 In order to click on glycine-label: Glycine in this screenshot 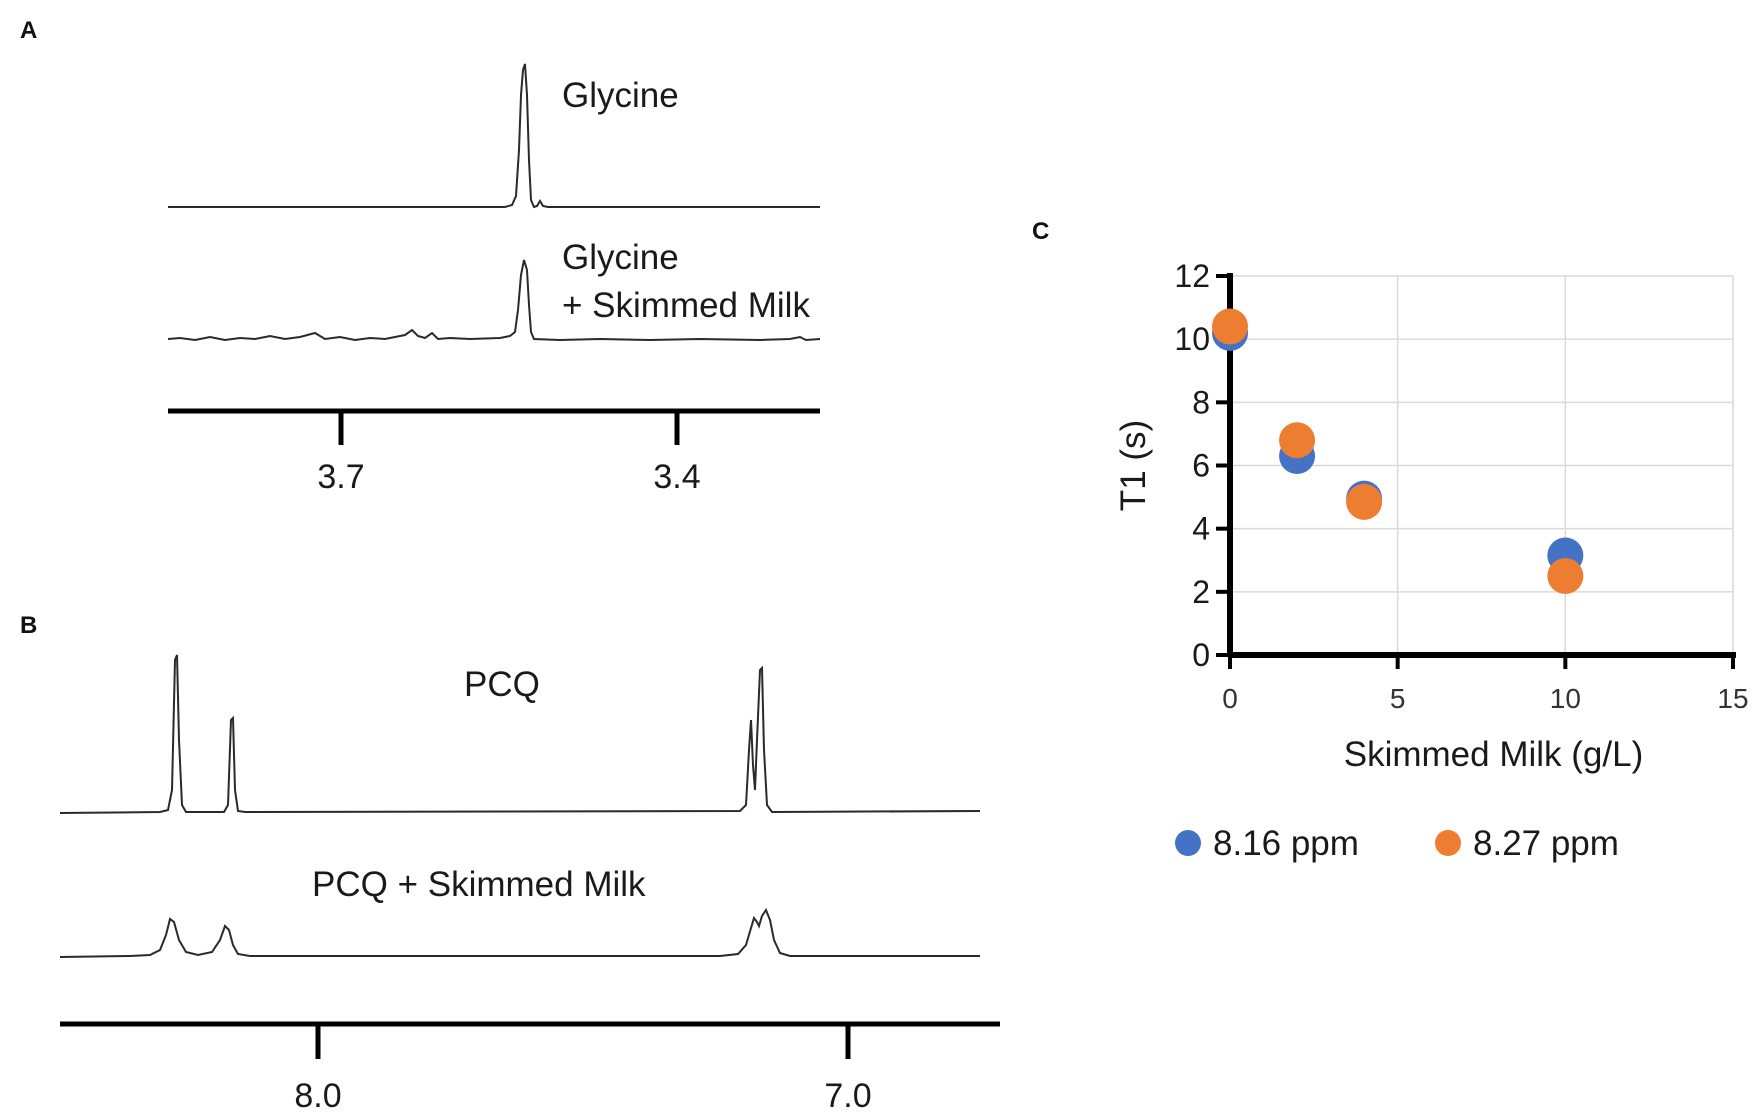, I will do `click(620, 96)`.